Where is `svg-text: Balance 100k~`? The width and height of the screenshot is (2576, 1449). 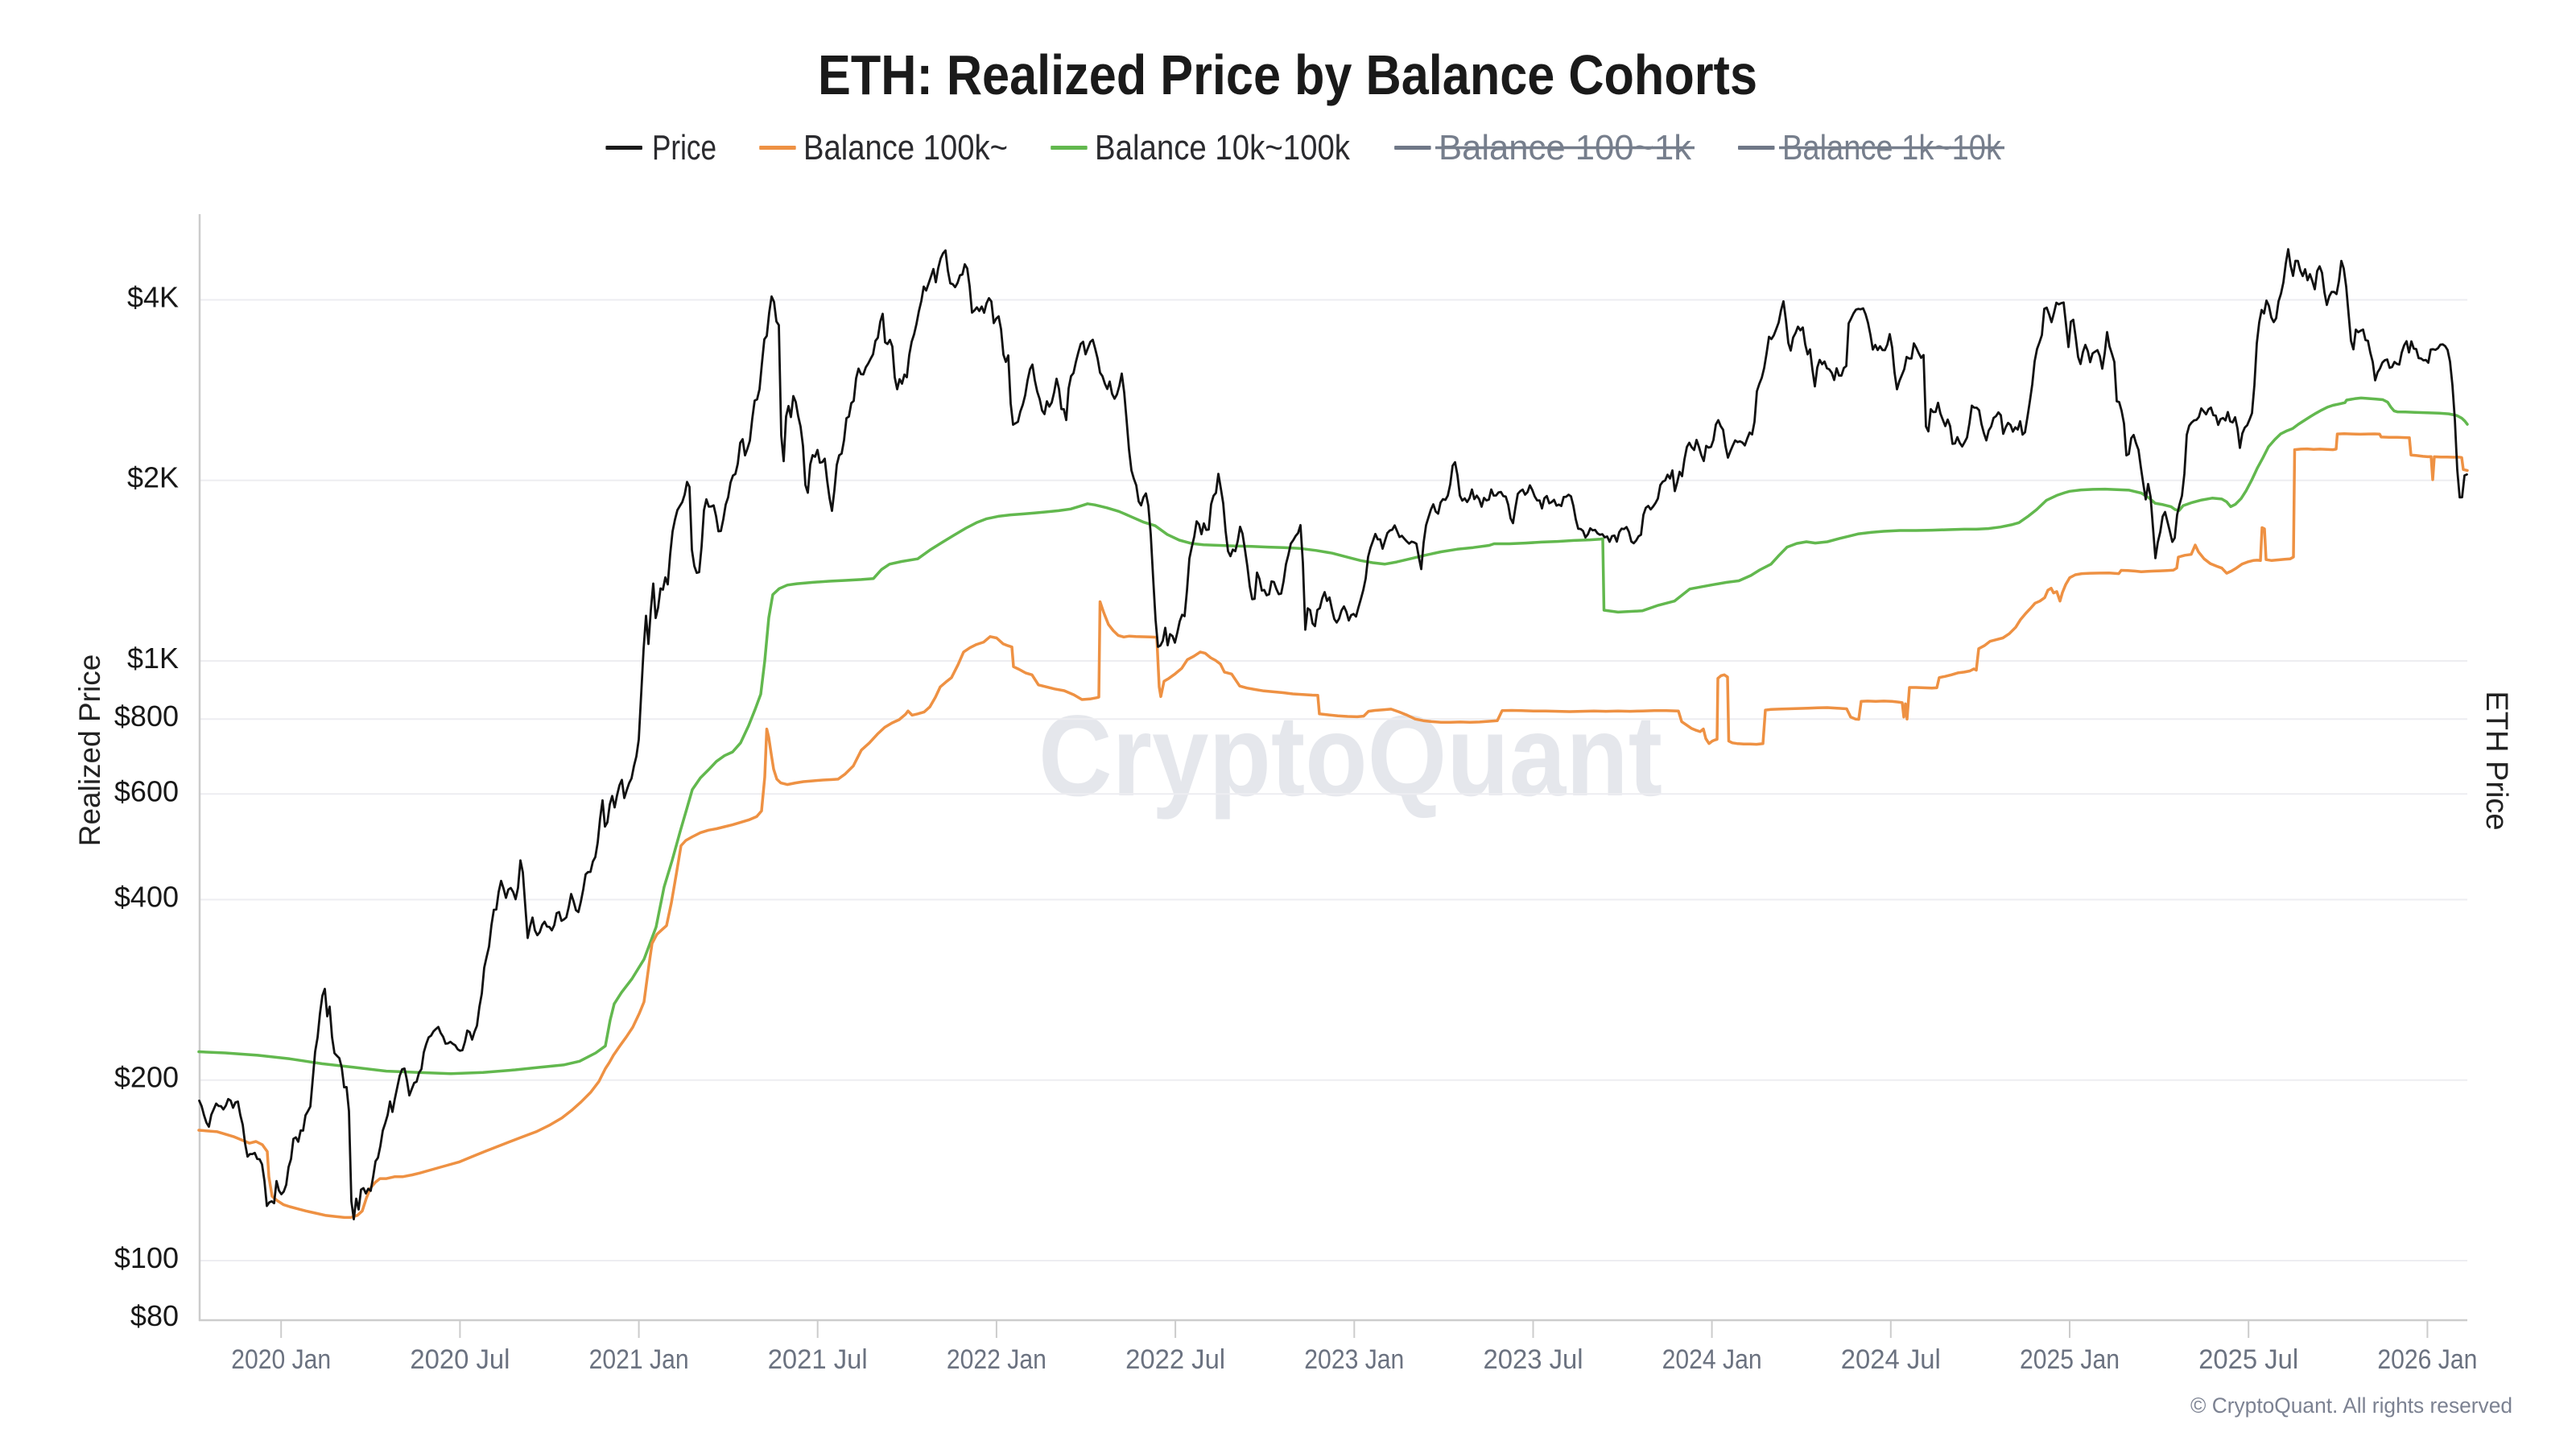
svg-text: Balance 100k~ is located at coordinates (905, 147).